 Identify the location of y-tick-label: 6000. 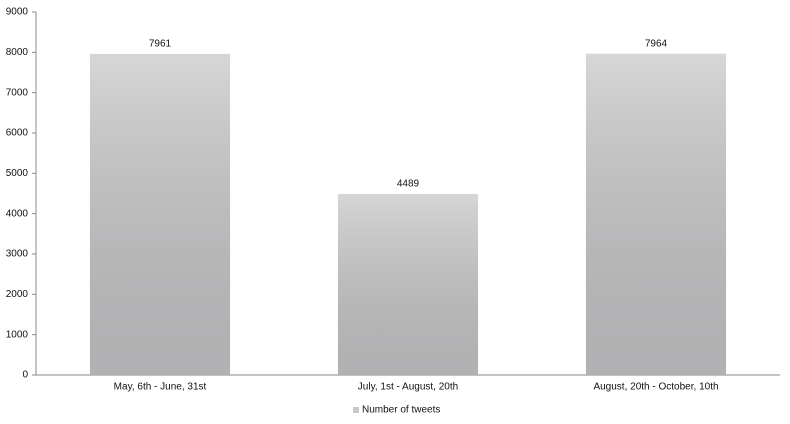
(17, 133).